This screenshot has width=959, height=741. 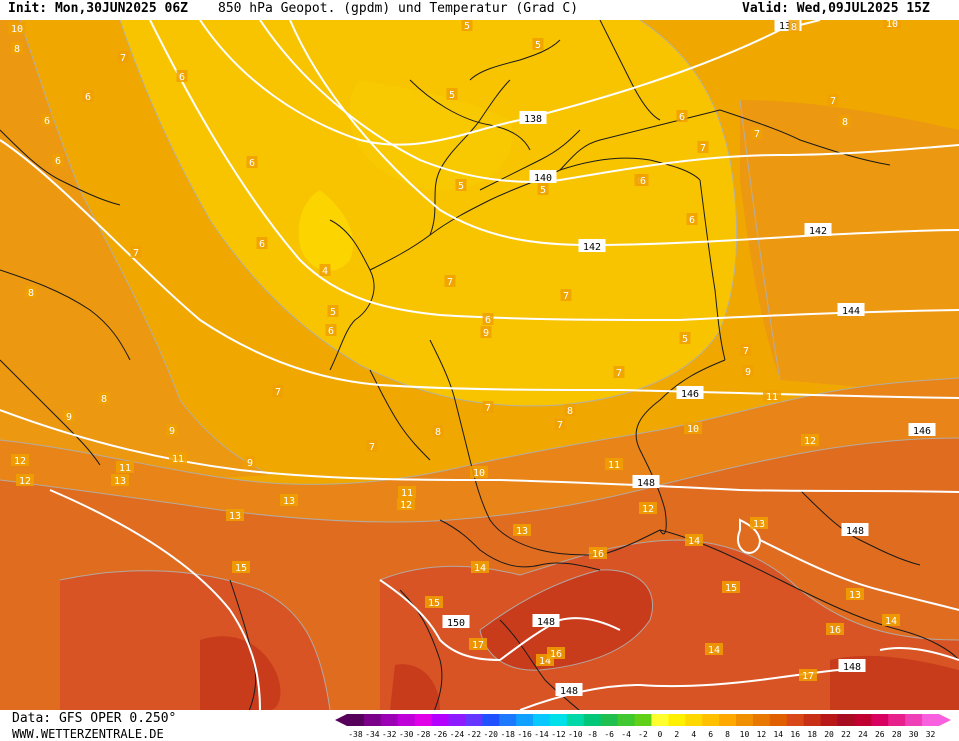 What do you see at coordinates (812, 734) in the screenshot?
I see `legend-tick-label: 18` at bounding box center [812, 734].